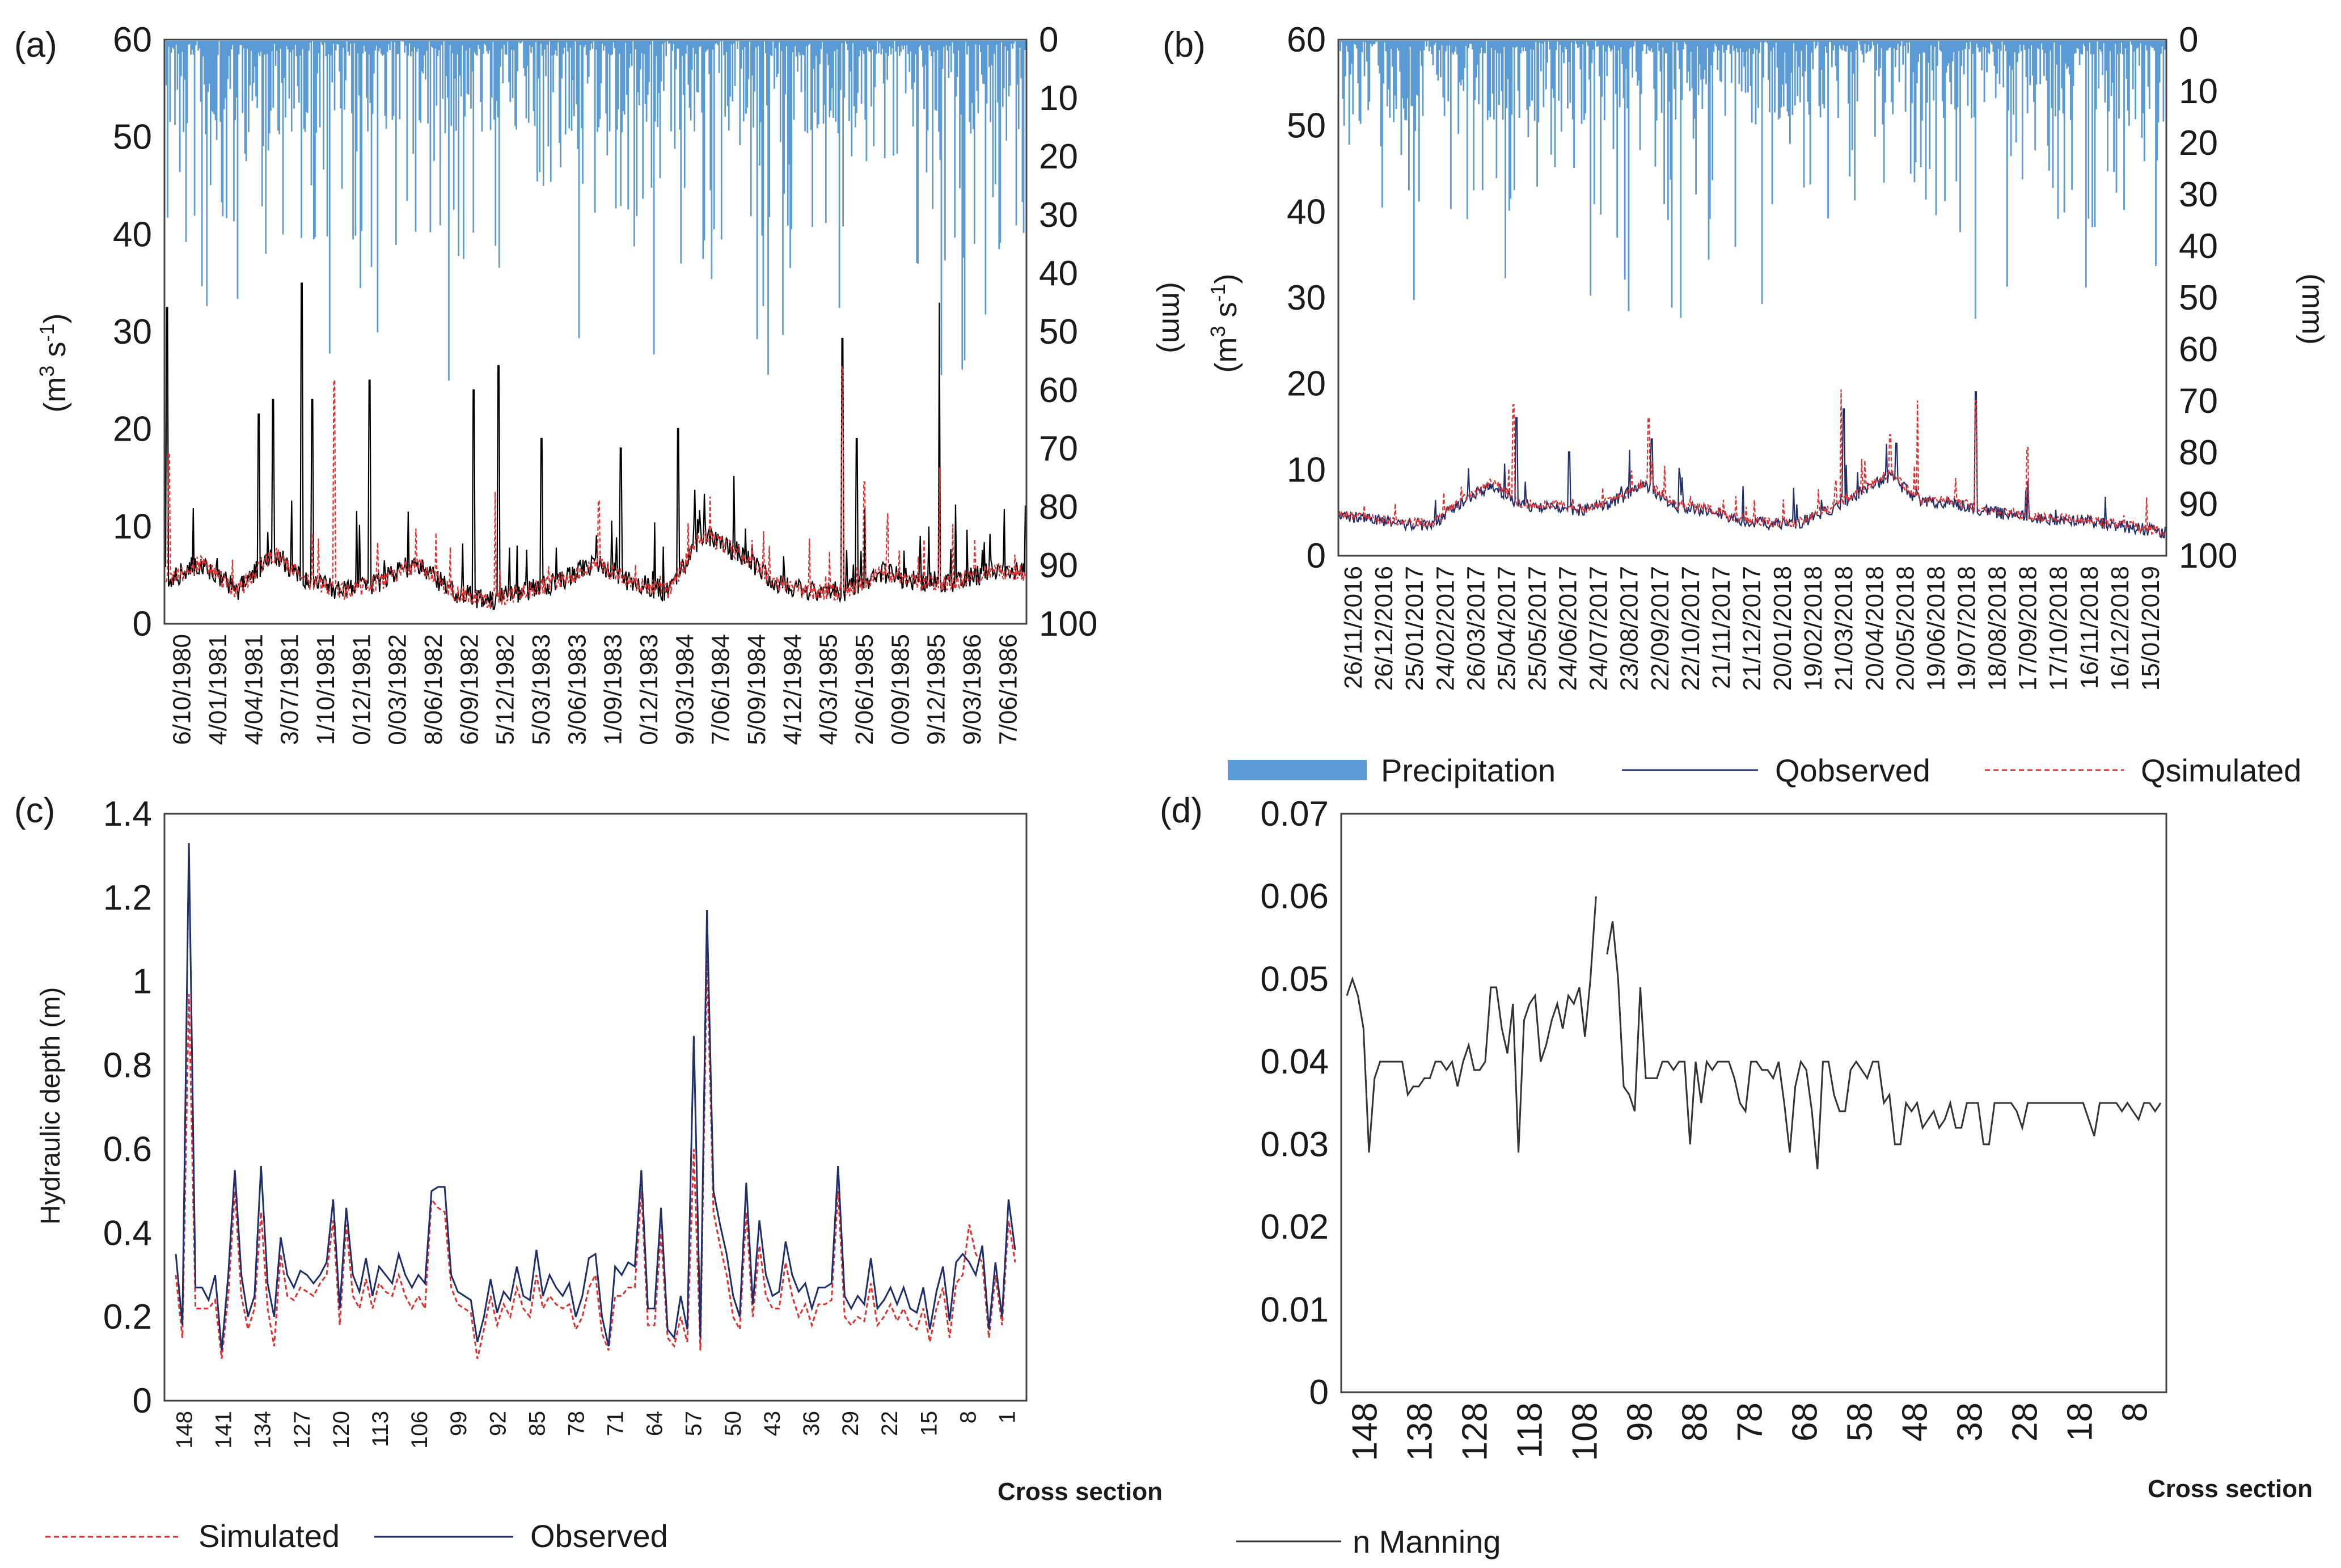  What do you see at coordinates (1294, 1103) in the screenshot?
I see `panel-d-y-ticks: 00.010.020.030.040.050.060.07` at bounding box center [1294, 1103].